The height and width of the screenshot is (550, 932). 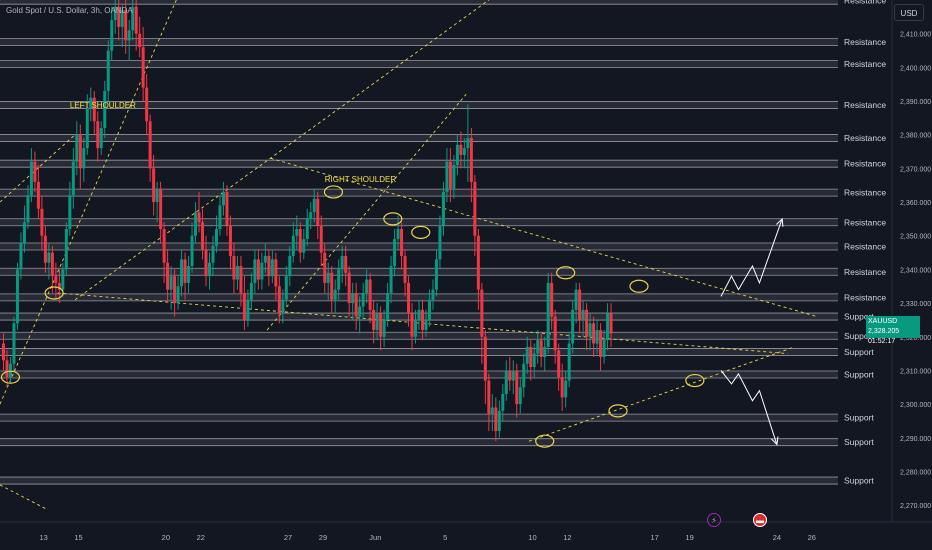 I want to click on trendline, so click(x=38, y=168).